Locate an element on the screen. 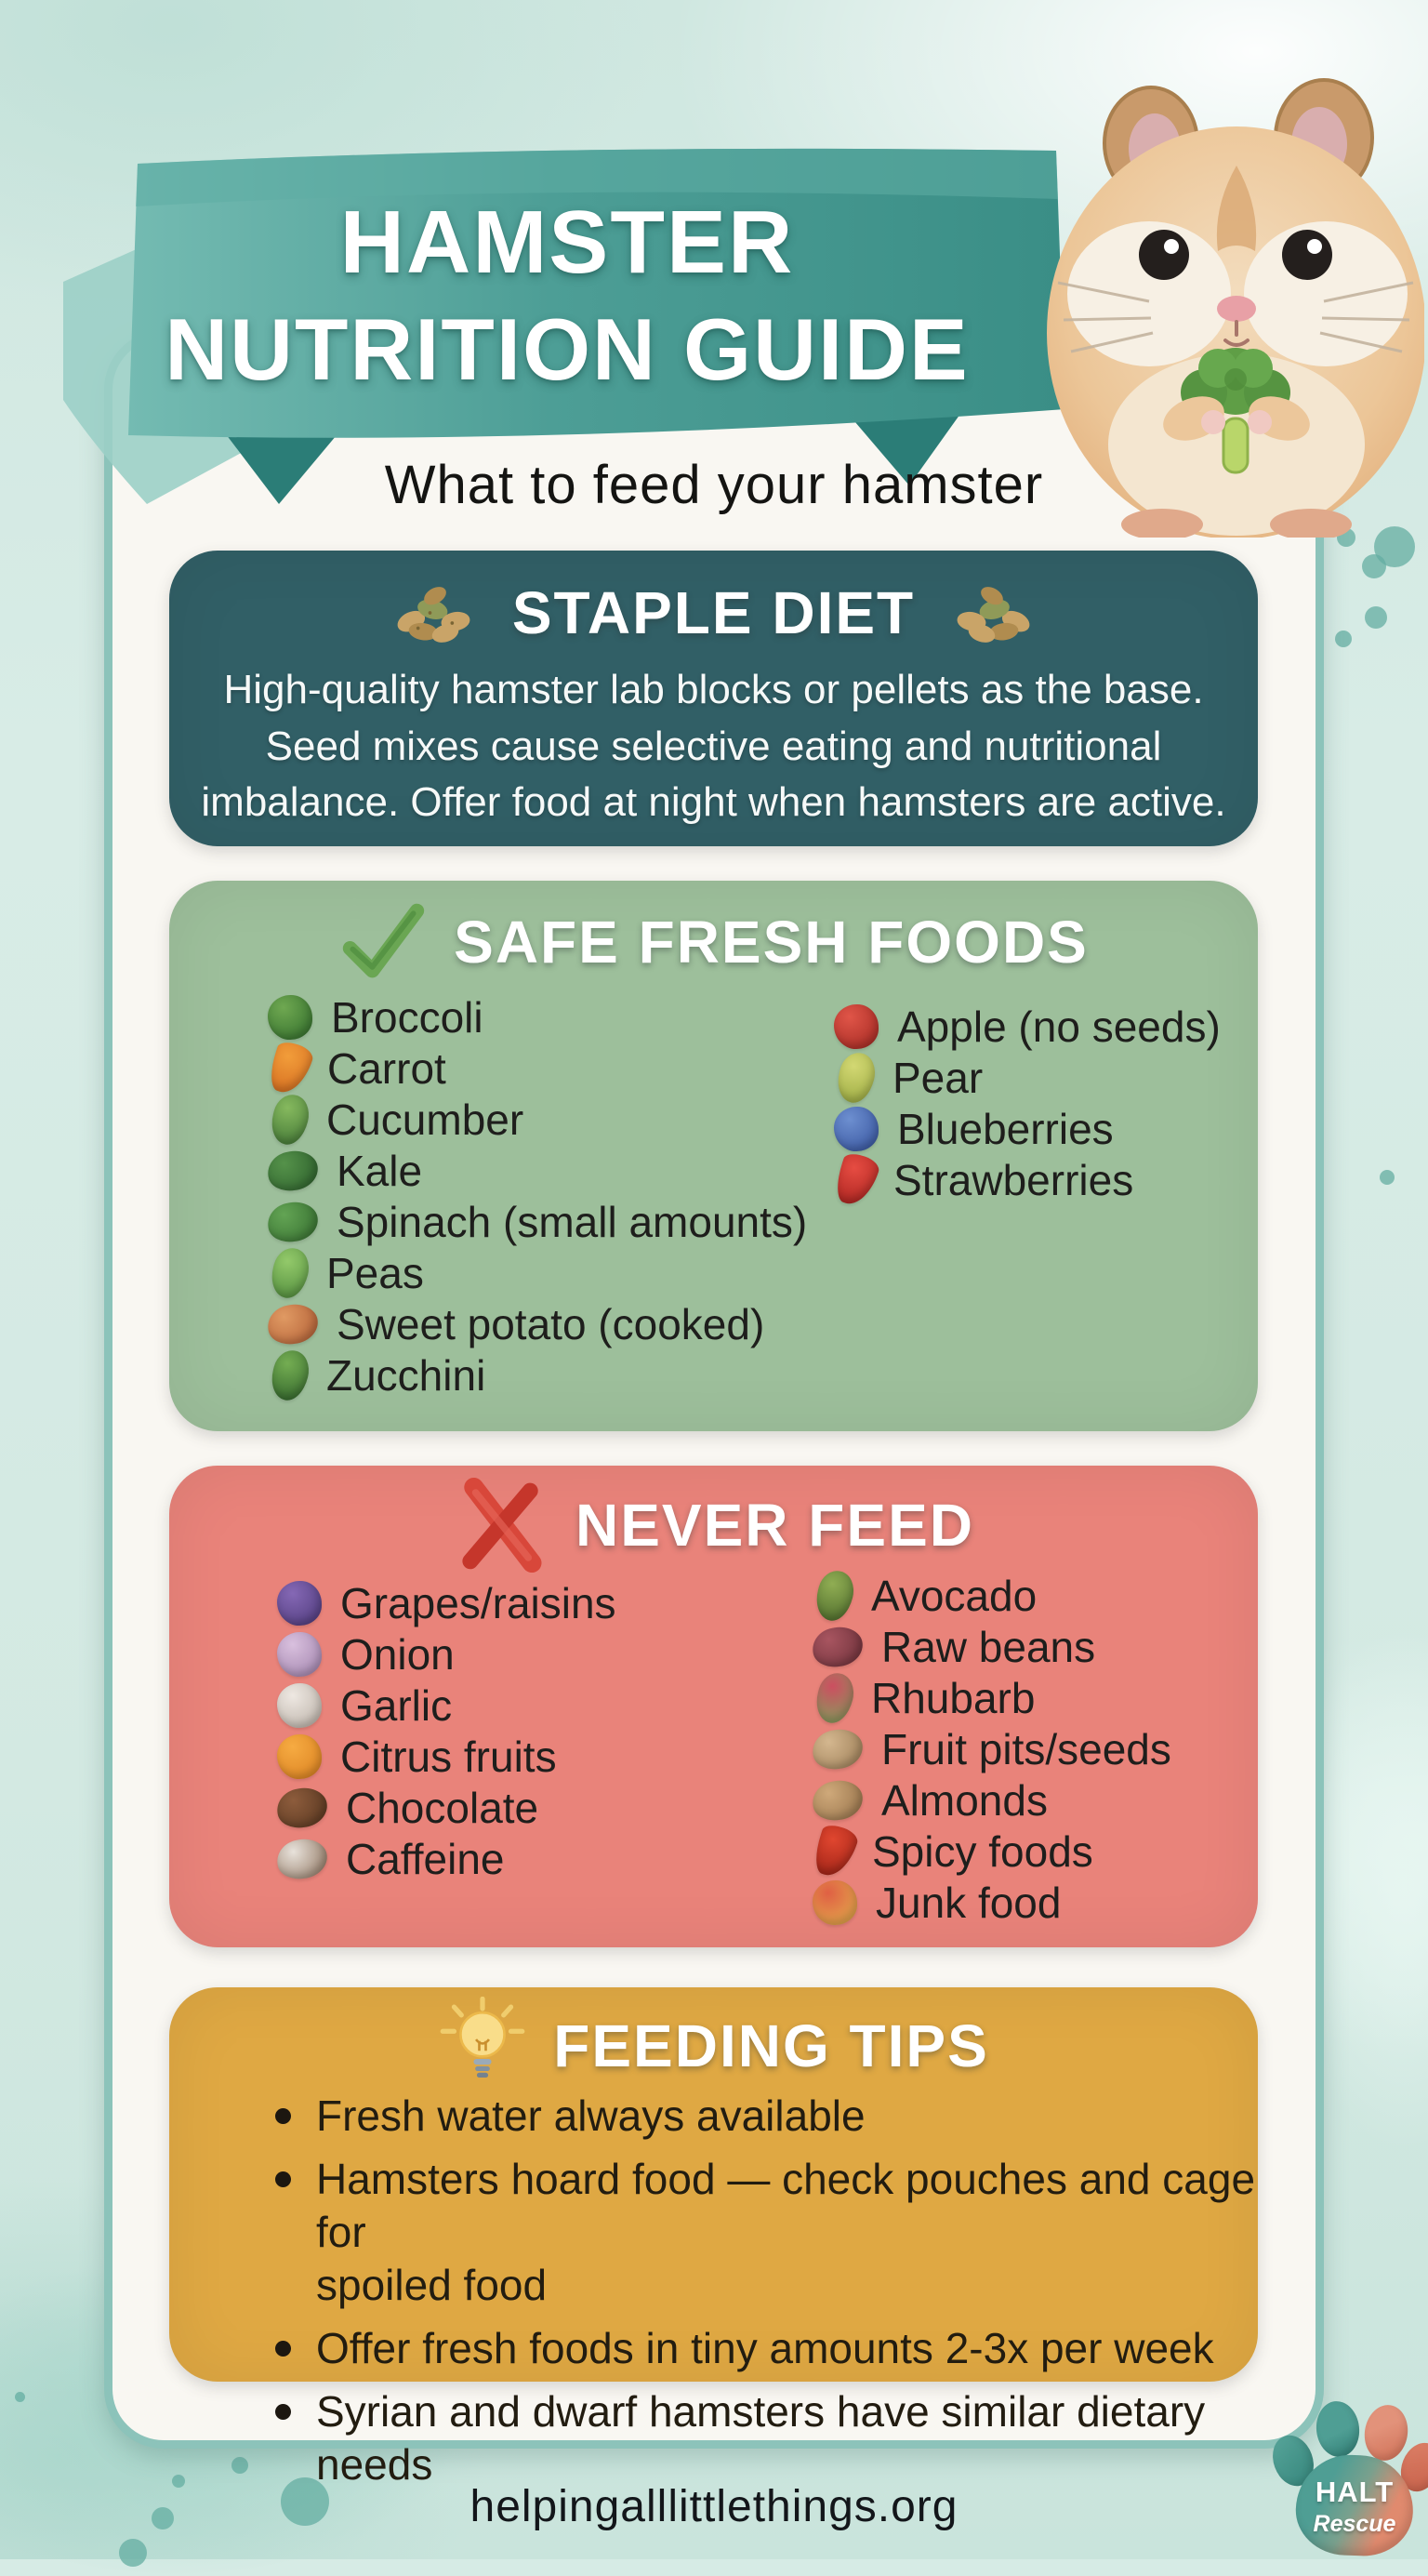 This screenshot has height=2576, width=1428. hamster-whiskers is located at coordinates (1235, 317).